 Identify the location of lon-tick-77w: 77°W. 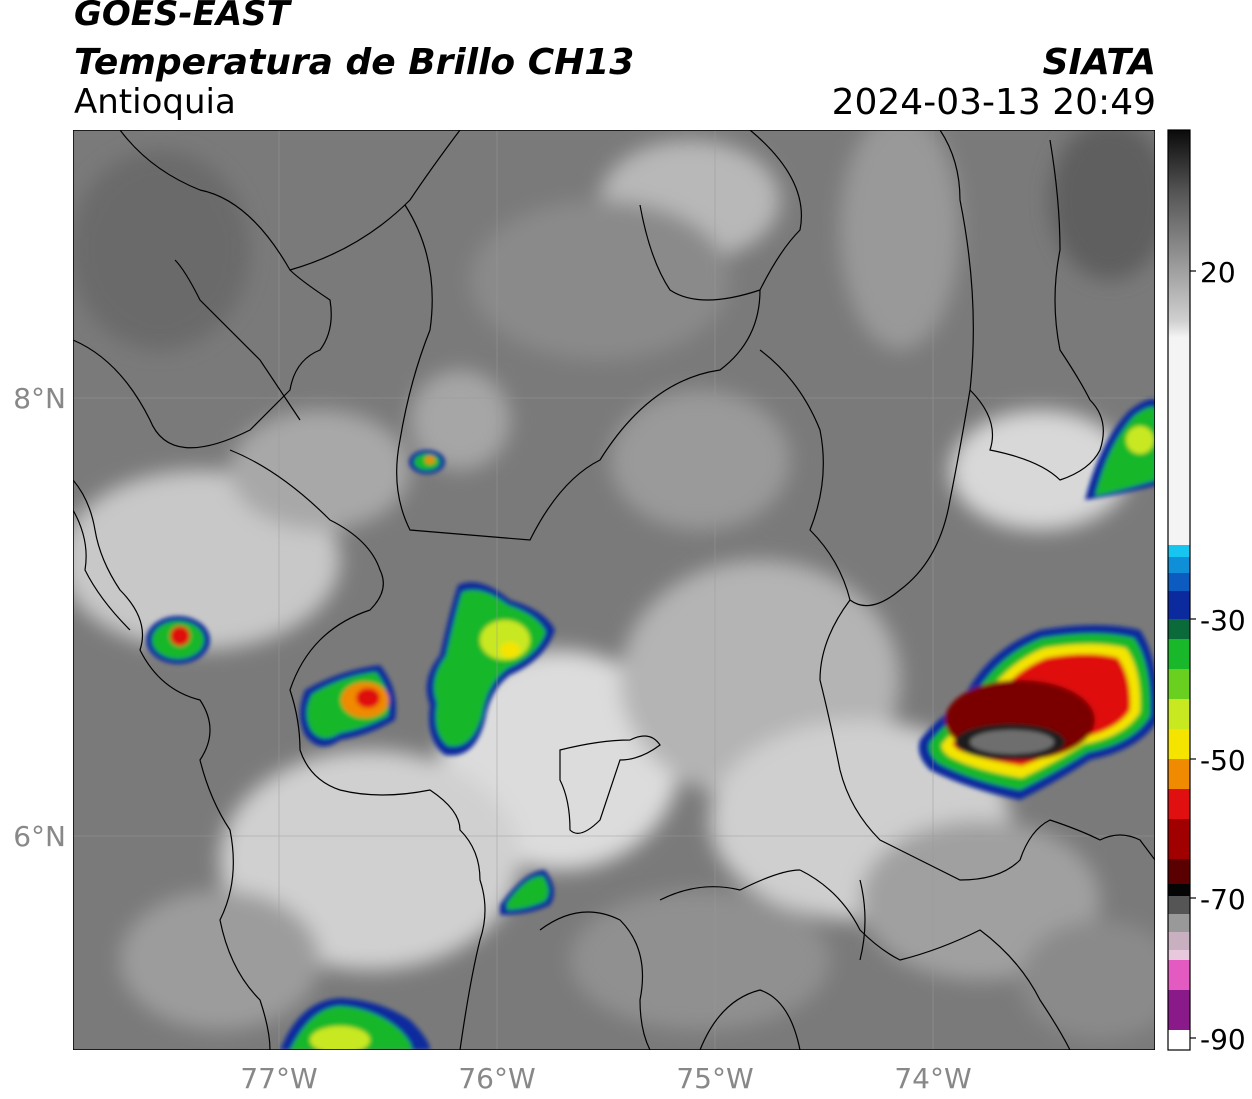
(278, 1078).